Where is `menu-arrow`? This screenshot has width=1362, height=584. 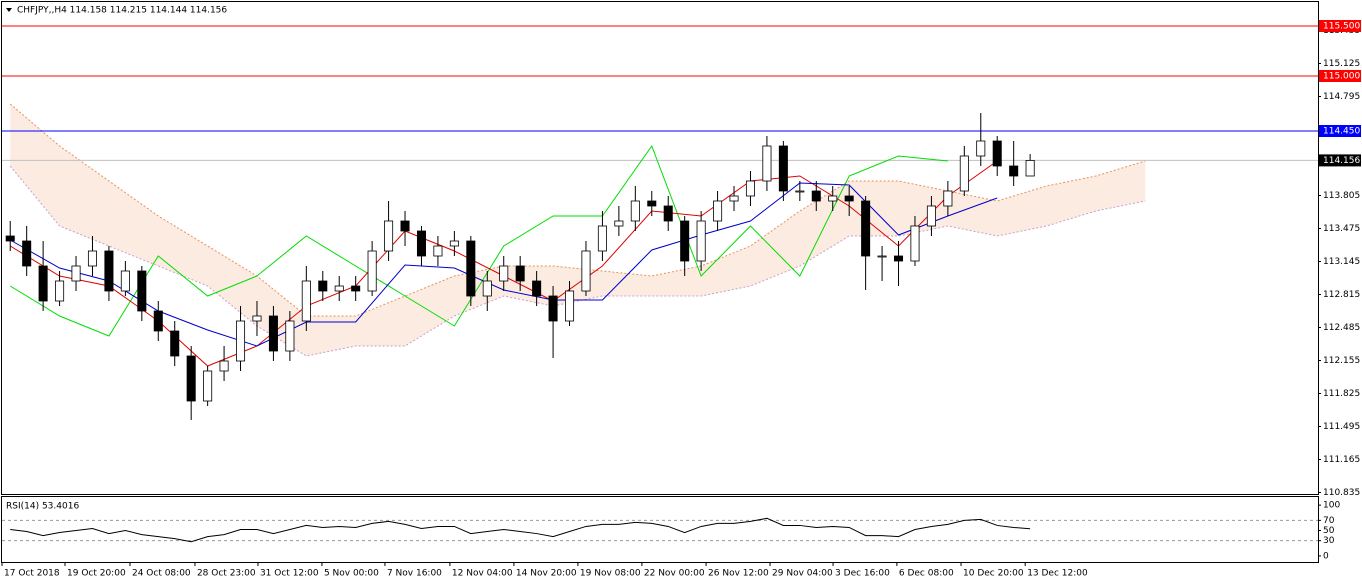 menu-arrow is located at coordinates (9, 10).